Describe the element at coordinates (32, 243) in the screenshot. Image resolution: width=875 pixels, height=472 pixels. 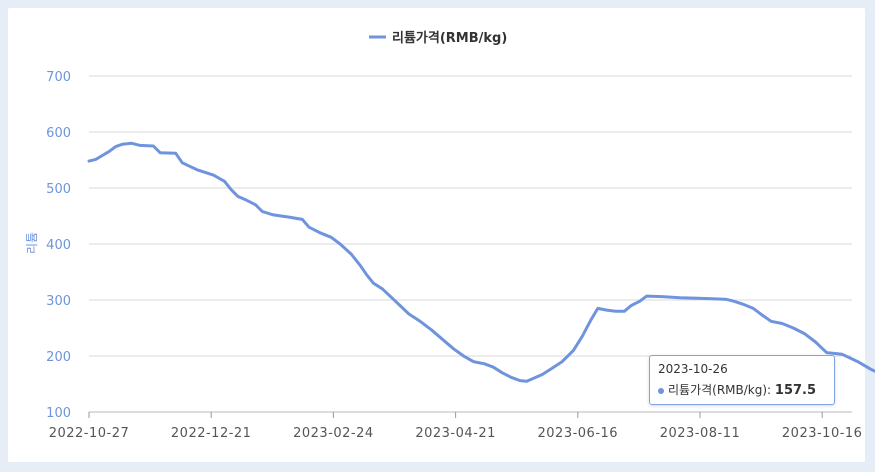
I see `y-axis-label: 리튬` at that location.